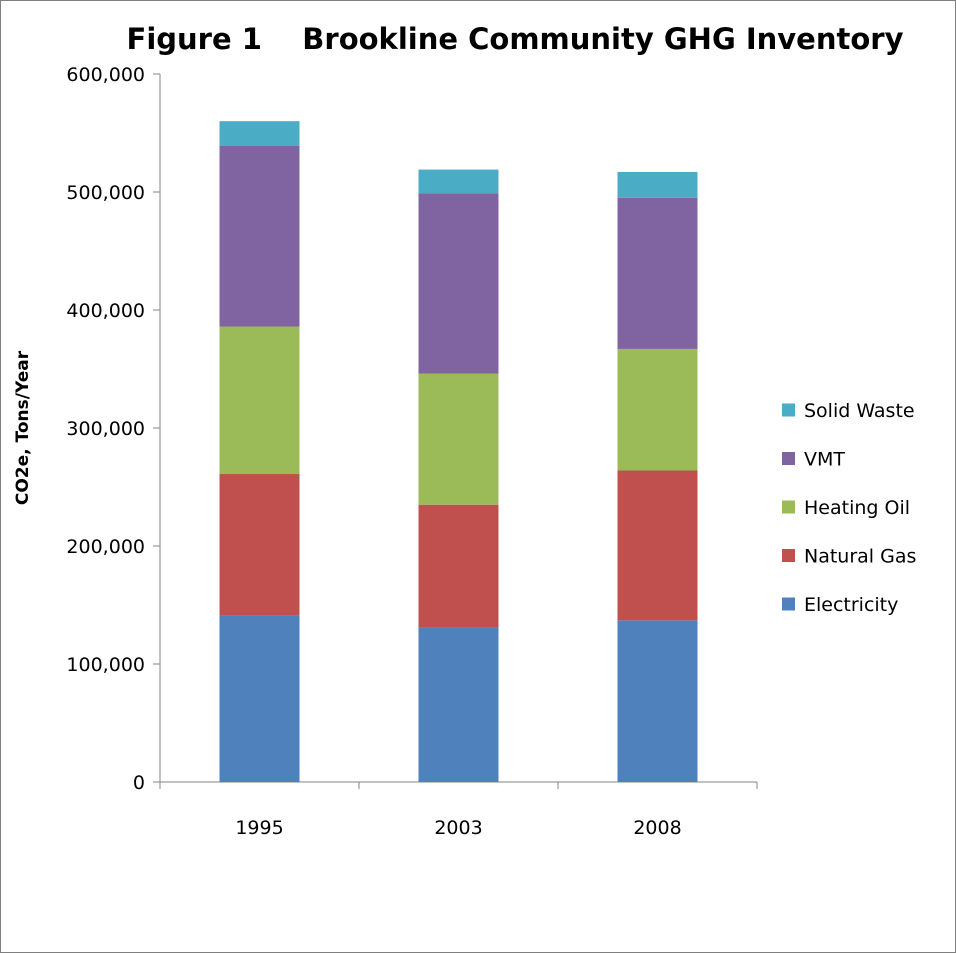 The image size is (956, 953). I want to click on bar-vmt-1995, so click(259, 236).